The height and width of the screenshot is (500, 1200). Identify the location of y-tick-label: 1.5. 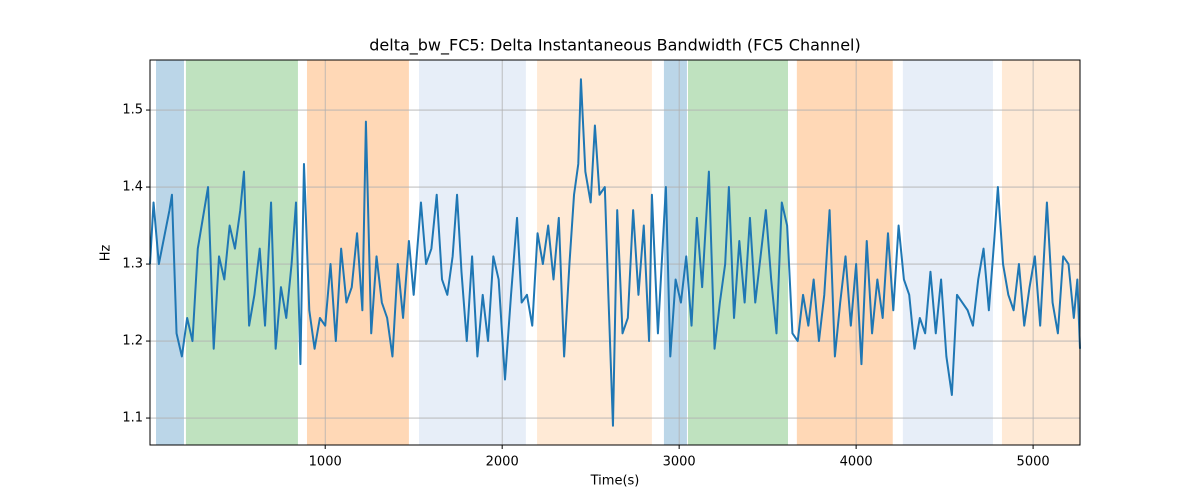
(132, 110).